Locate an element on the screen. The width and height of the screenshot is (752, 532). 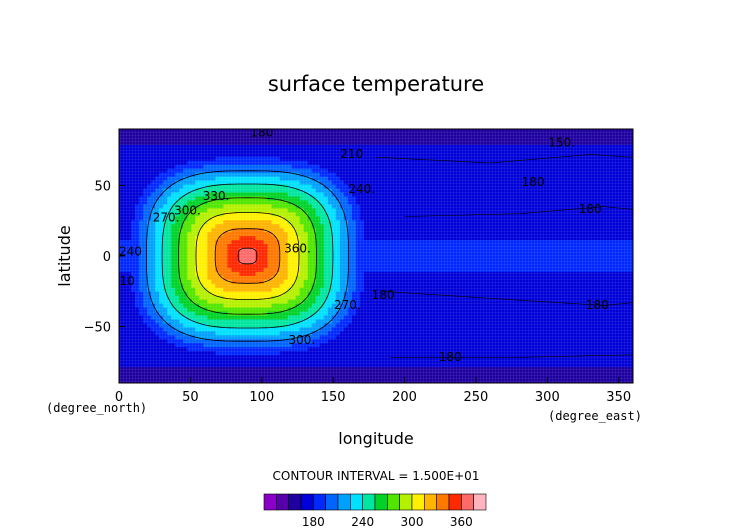
chart-title: surface temperature is located at coordinates (376, 84).